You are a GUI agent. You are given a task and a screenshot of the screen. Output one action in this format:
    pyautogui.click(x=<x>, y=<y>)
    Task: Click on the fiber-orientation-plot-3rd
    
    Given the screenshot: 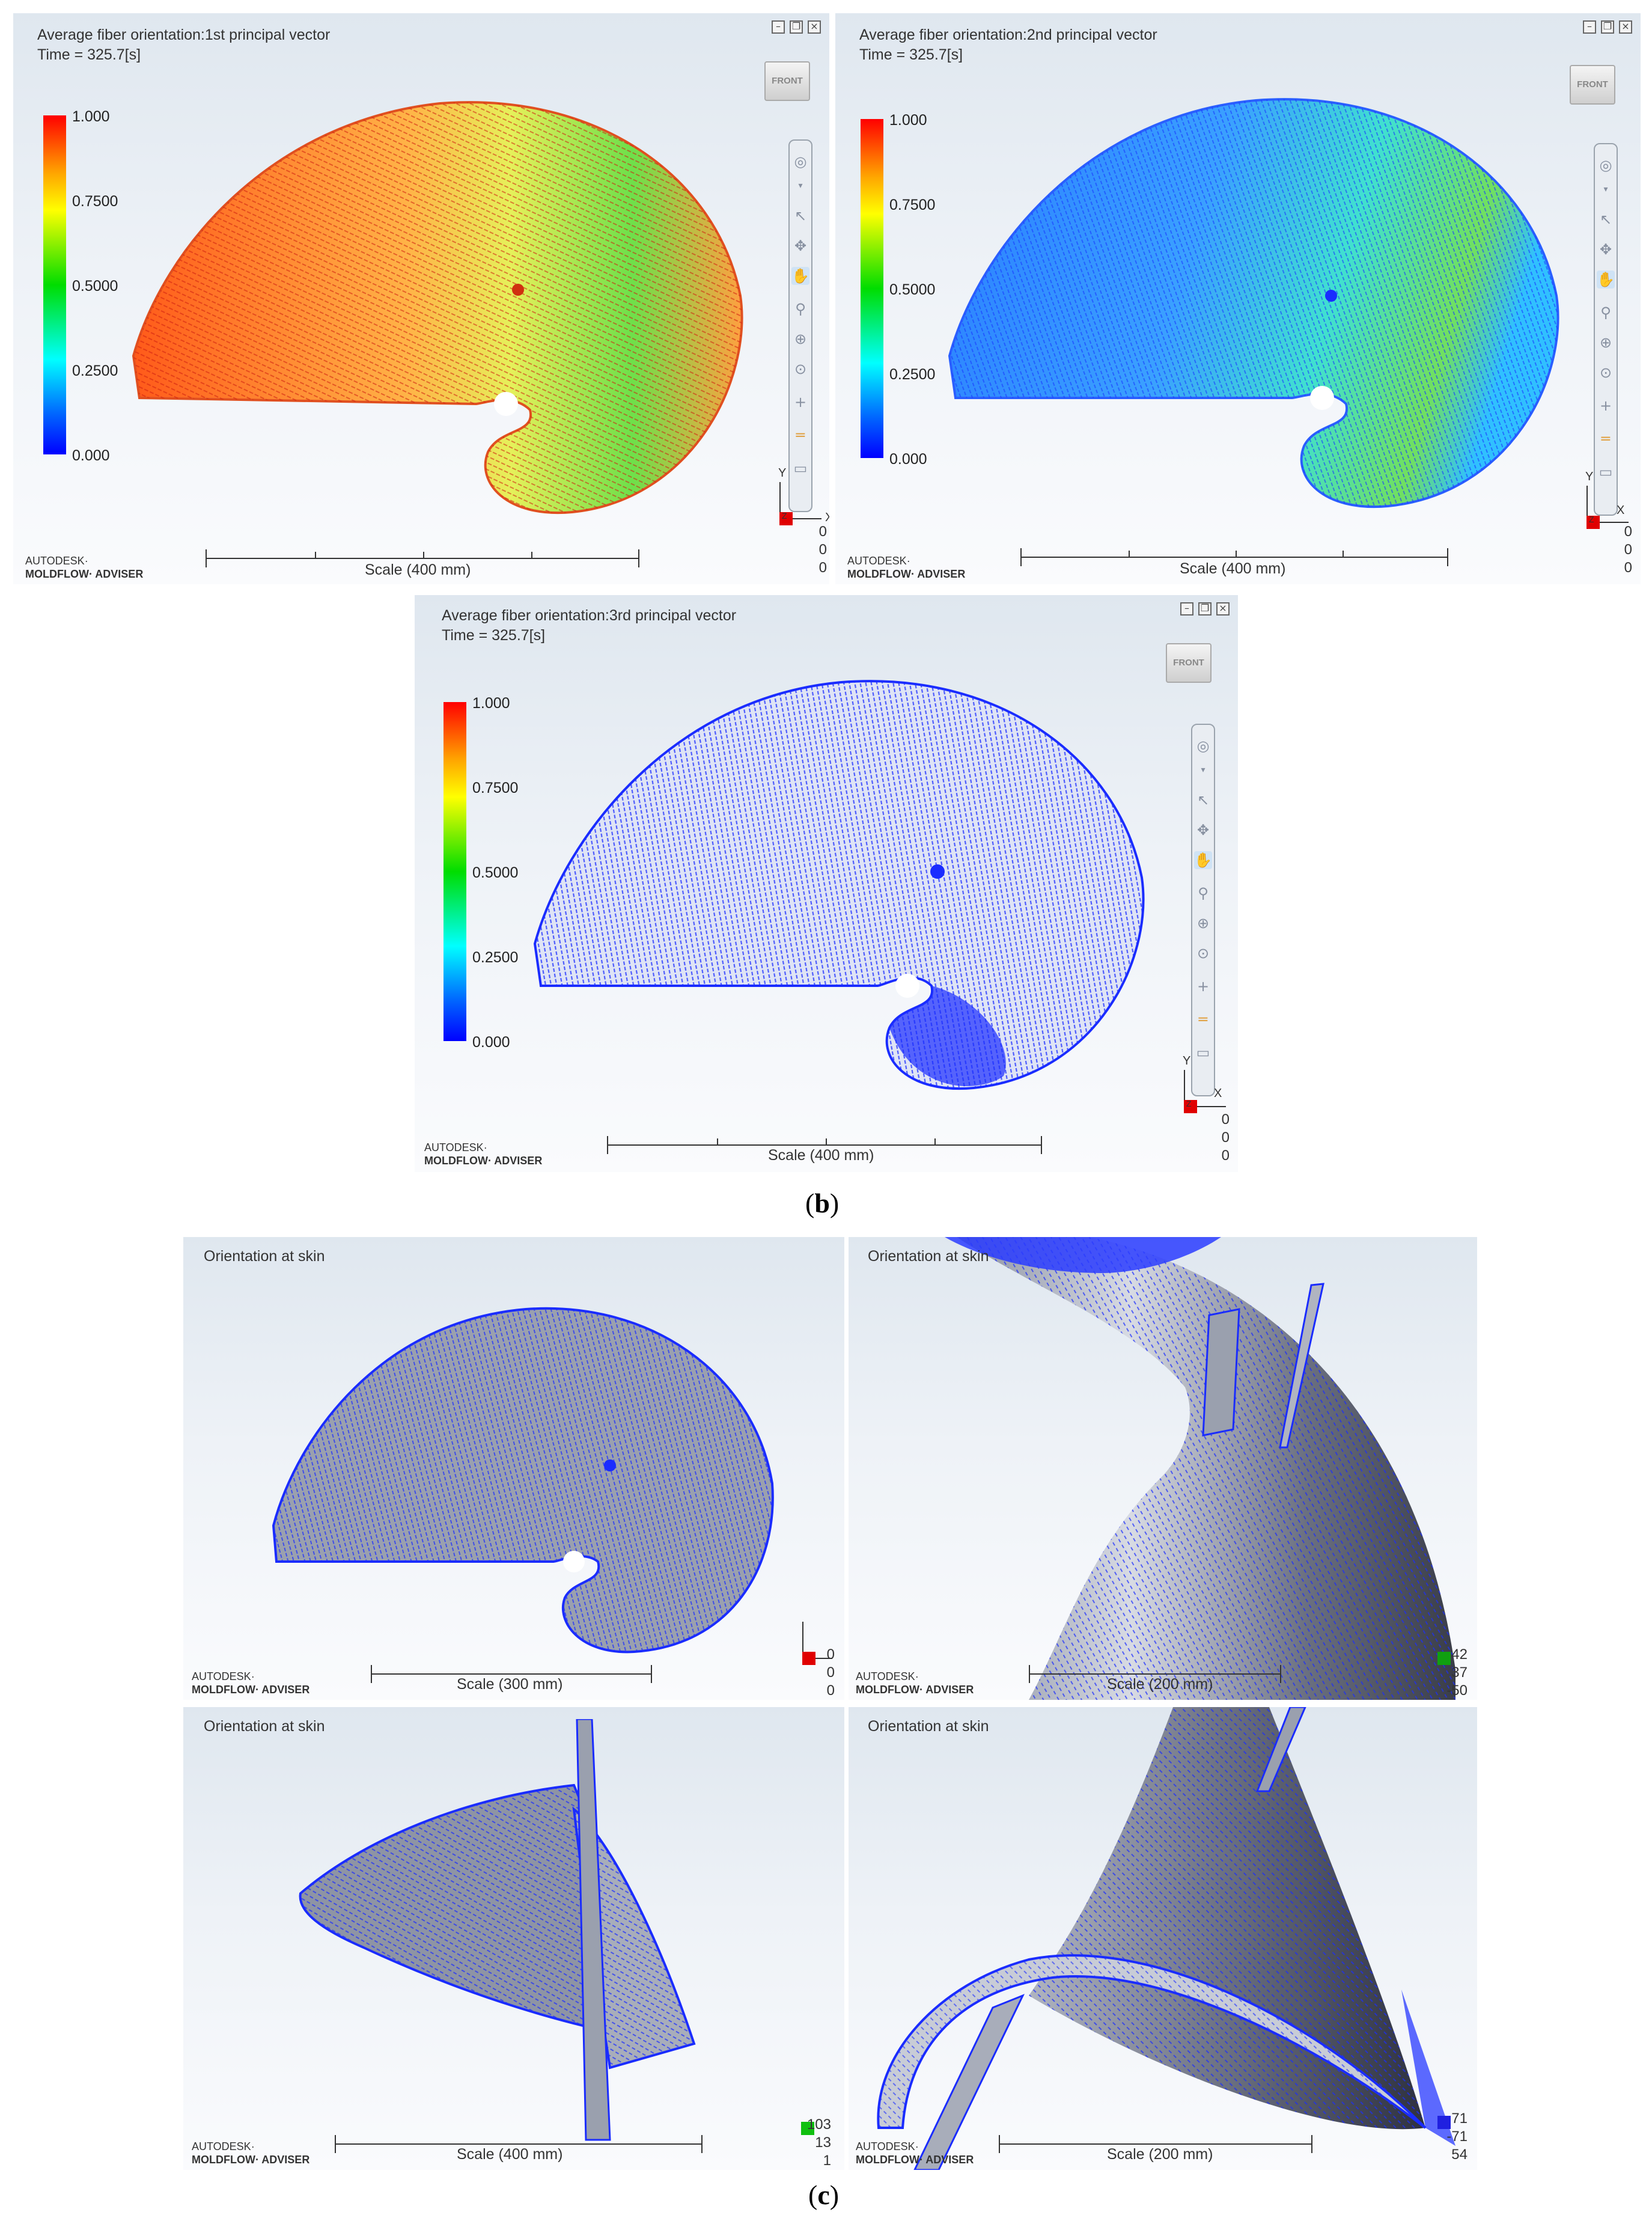 What is the action you would take?
    pyautogui.click(x=839, y=885)
    